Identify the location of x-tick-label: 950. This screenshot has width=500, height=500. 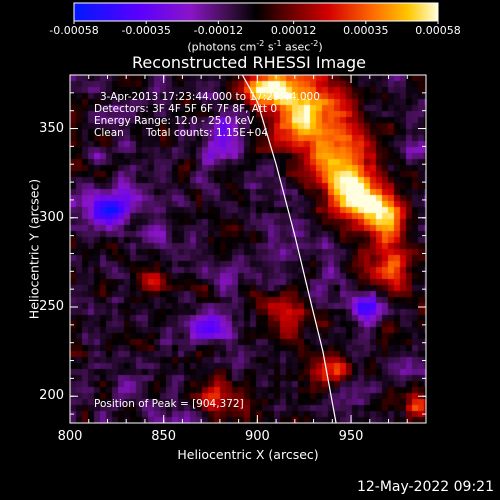
(351, 436).